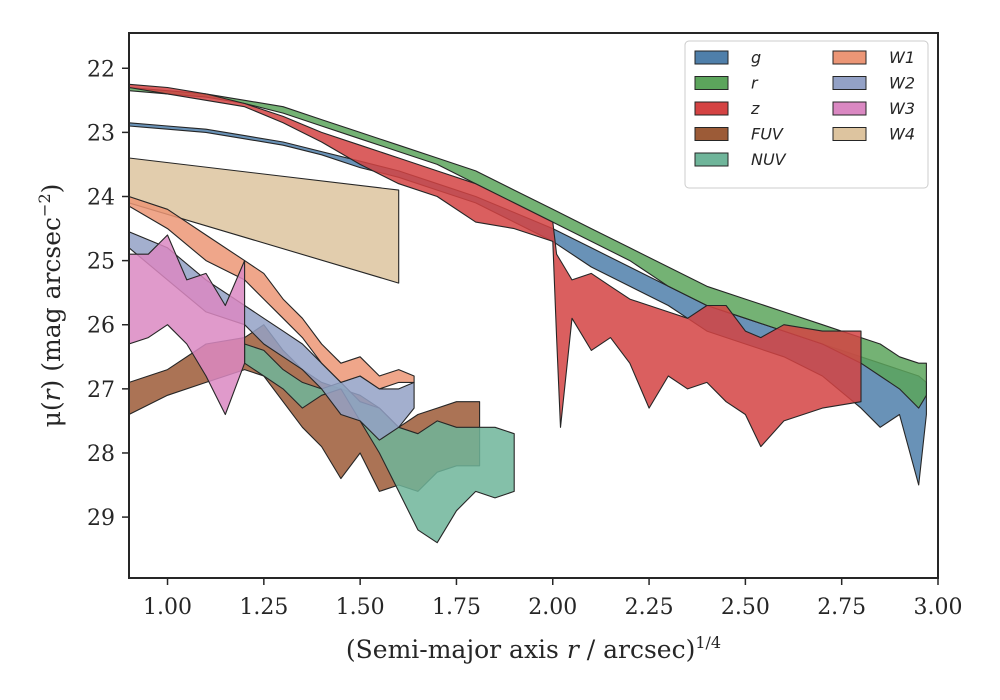  What do you see at coordinates (769, 159) in the screenshot?
I see `legend-label: NUV` at bounding box center [769, 159].